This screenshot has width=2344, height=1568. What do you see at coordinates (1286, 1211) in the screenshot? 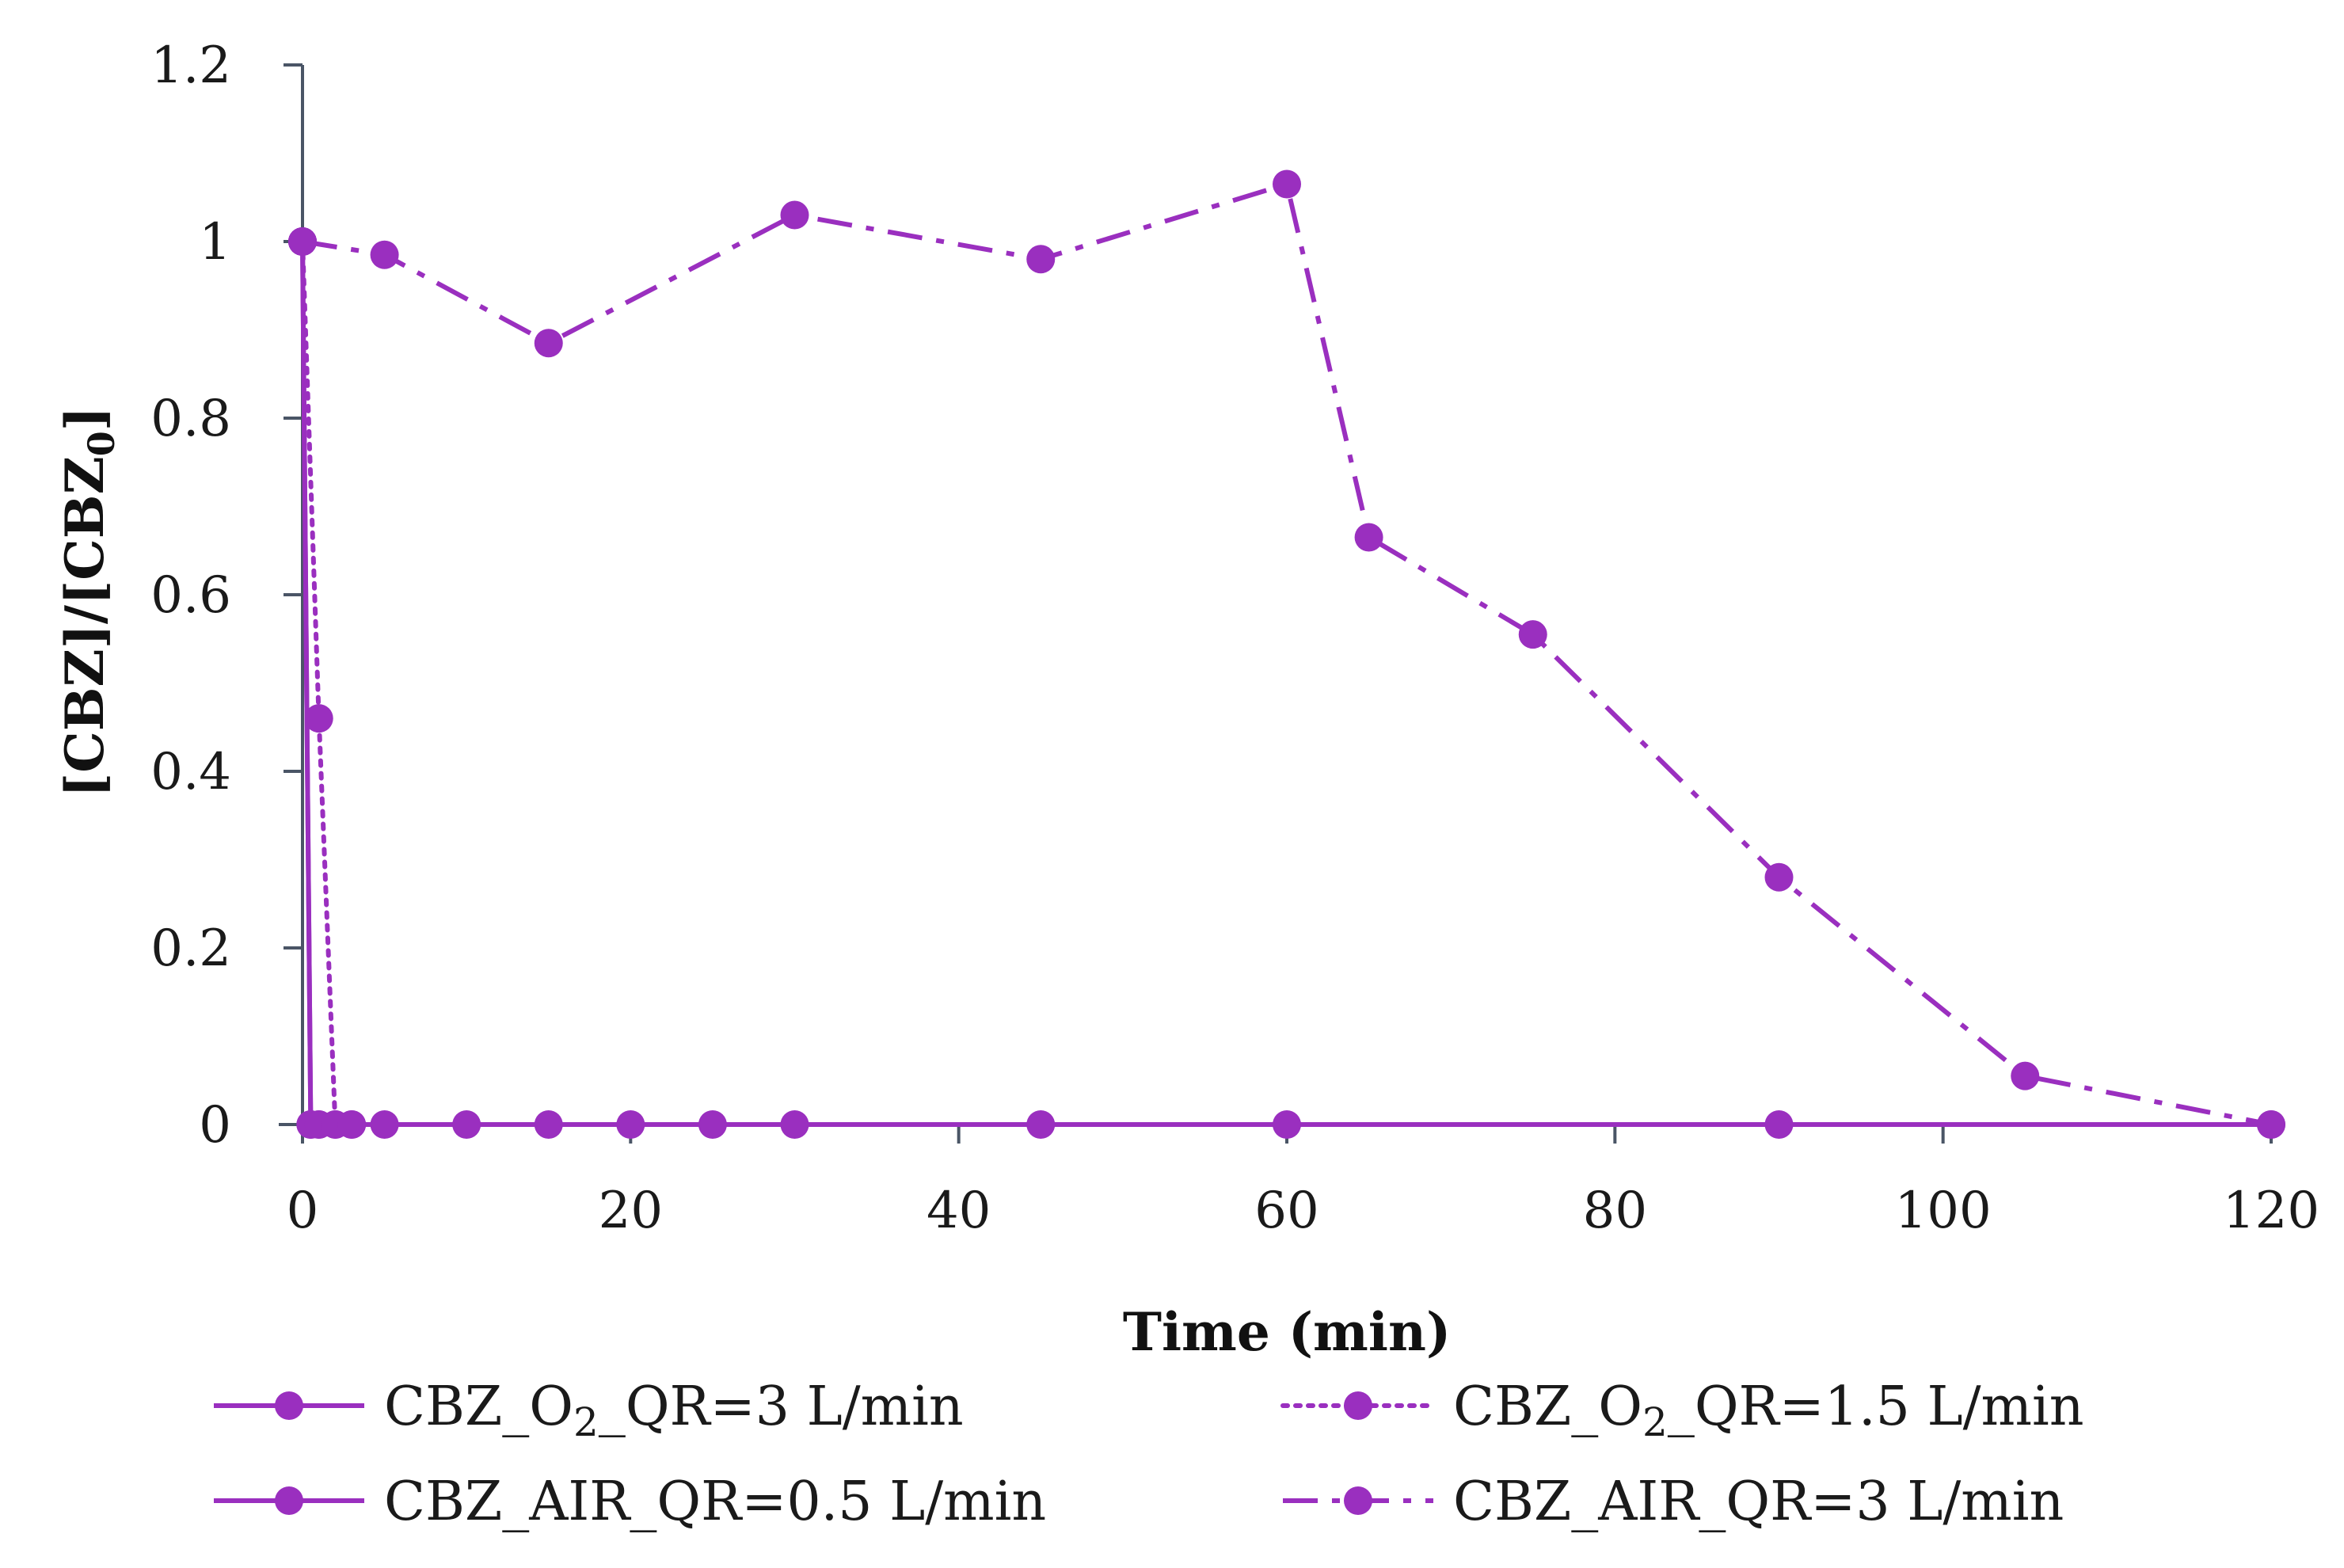
I see `x-tick-label: 60` at bounding box center [1286, 1211].